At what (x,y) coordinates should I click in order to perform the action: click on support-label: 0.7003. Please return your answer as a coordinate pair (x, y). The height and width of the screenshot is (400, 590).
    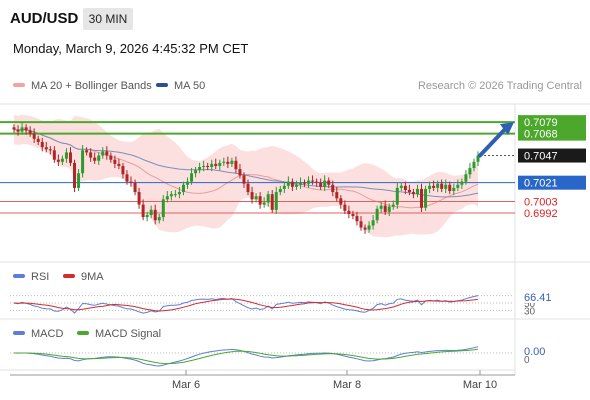
    Looking at the image, I should click on (541, 202).